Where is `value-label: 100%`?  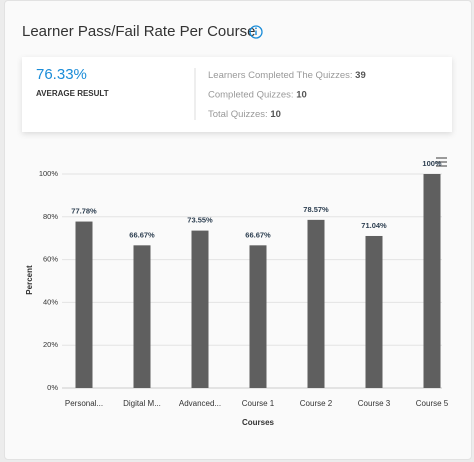
value-label: 100% is located at coordinates (432, 163).